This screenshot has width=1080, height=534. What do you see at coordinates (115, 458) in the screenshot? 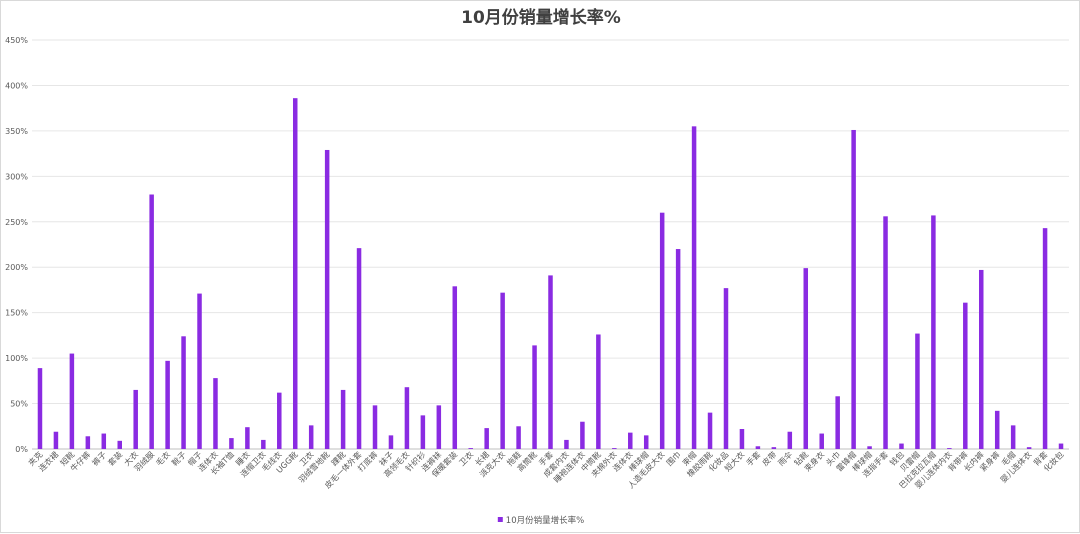
I see `x-tick-label: 套装` at bounding box center [115, 458].